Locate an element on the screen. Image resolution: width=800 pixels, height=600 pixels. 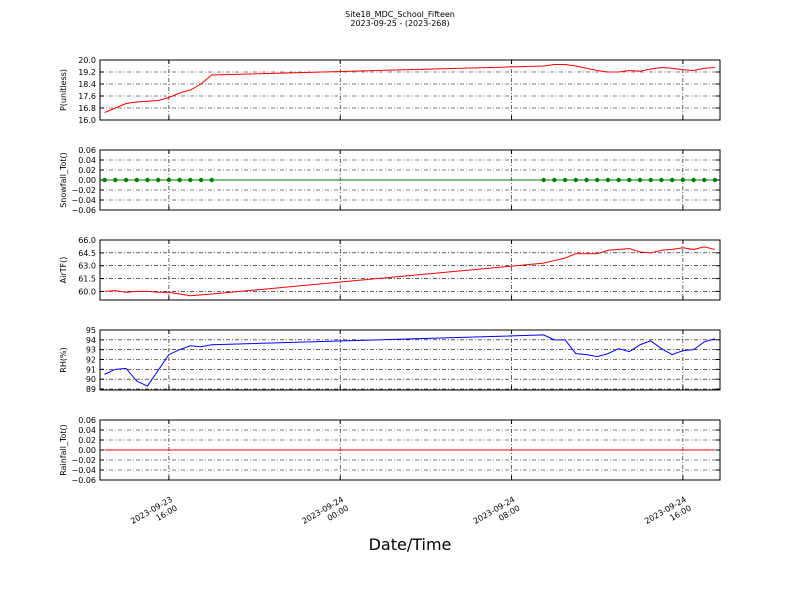
y-tick-label: 90 is located at coordinates (91, 379).